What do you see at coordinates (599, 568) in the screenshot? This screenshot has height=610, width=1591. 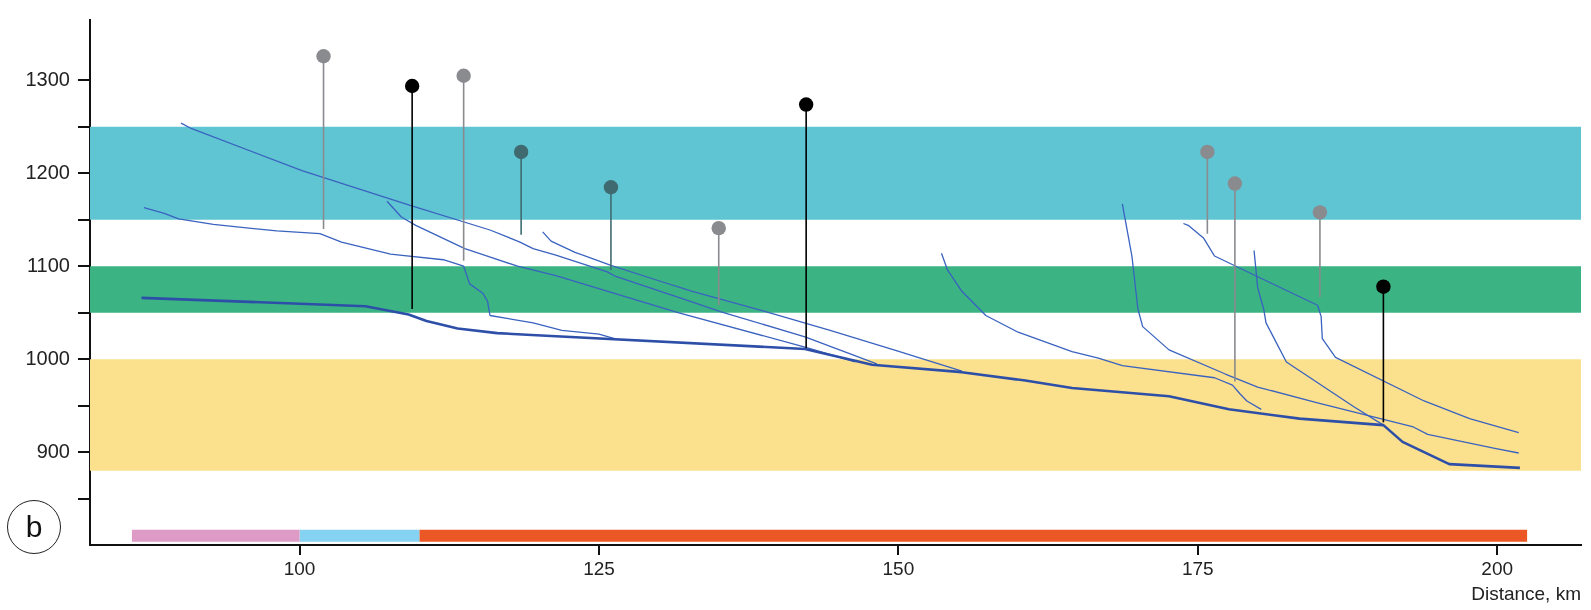 I see `x-tick-label: 125` at bounding box center [599, 568].